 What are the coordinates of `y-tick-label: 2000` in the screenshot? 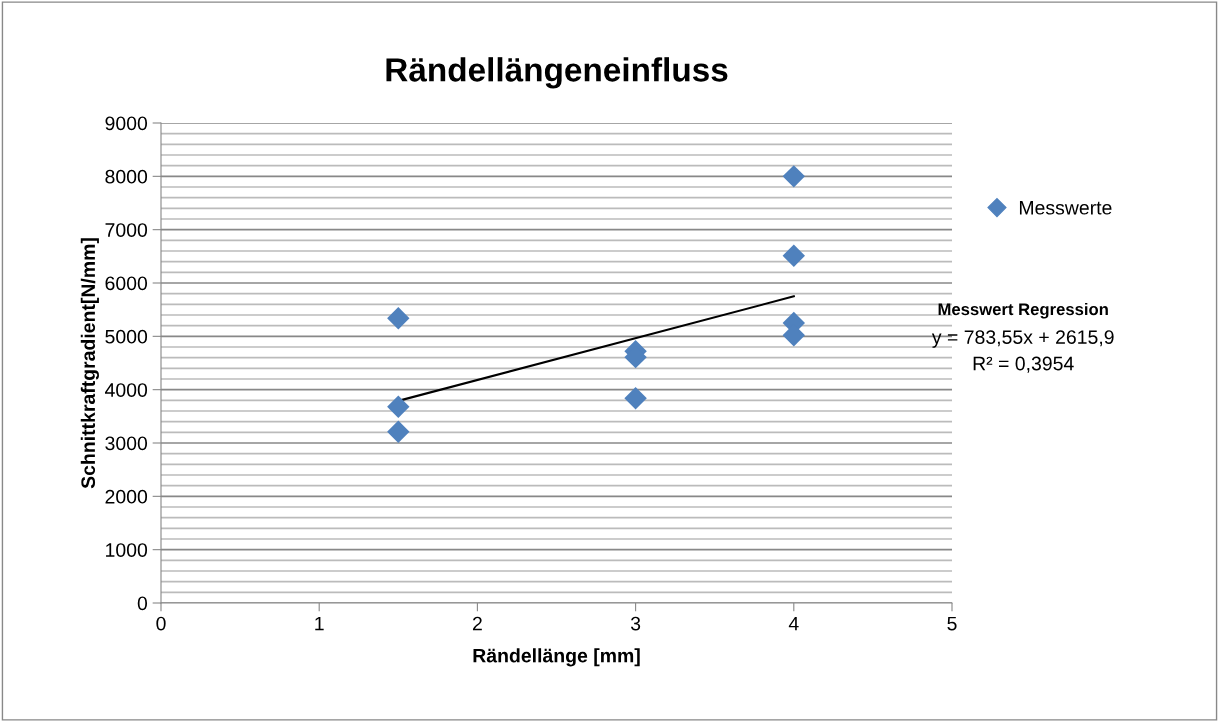 It's located at (126, 496).